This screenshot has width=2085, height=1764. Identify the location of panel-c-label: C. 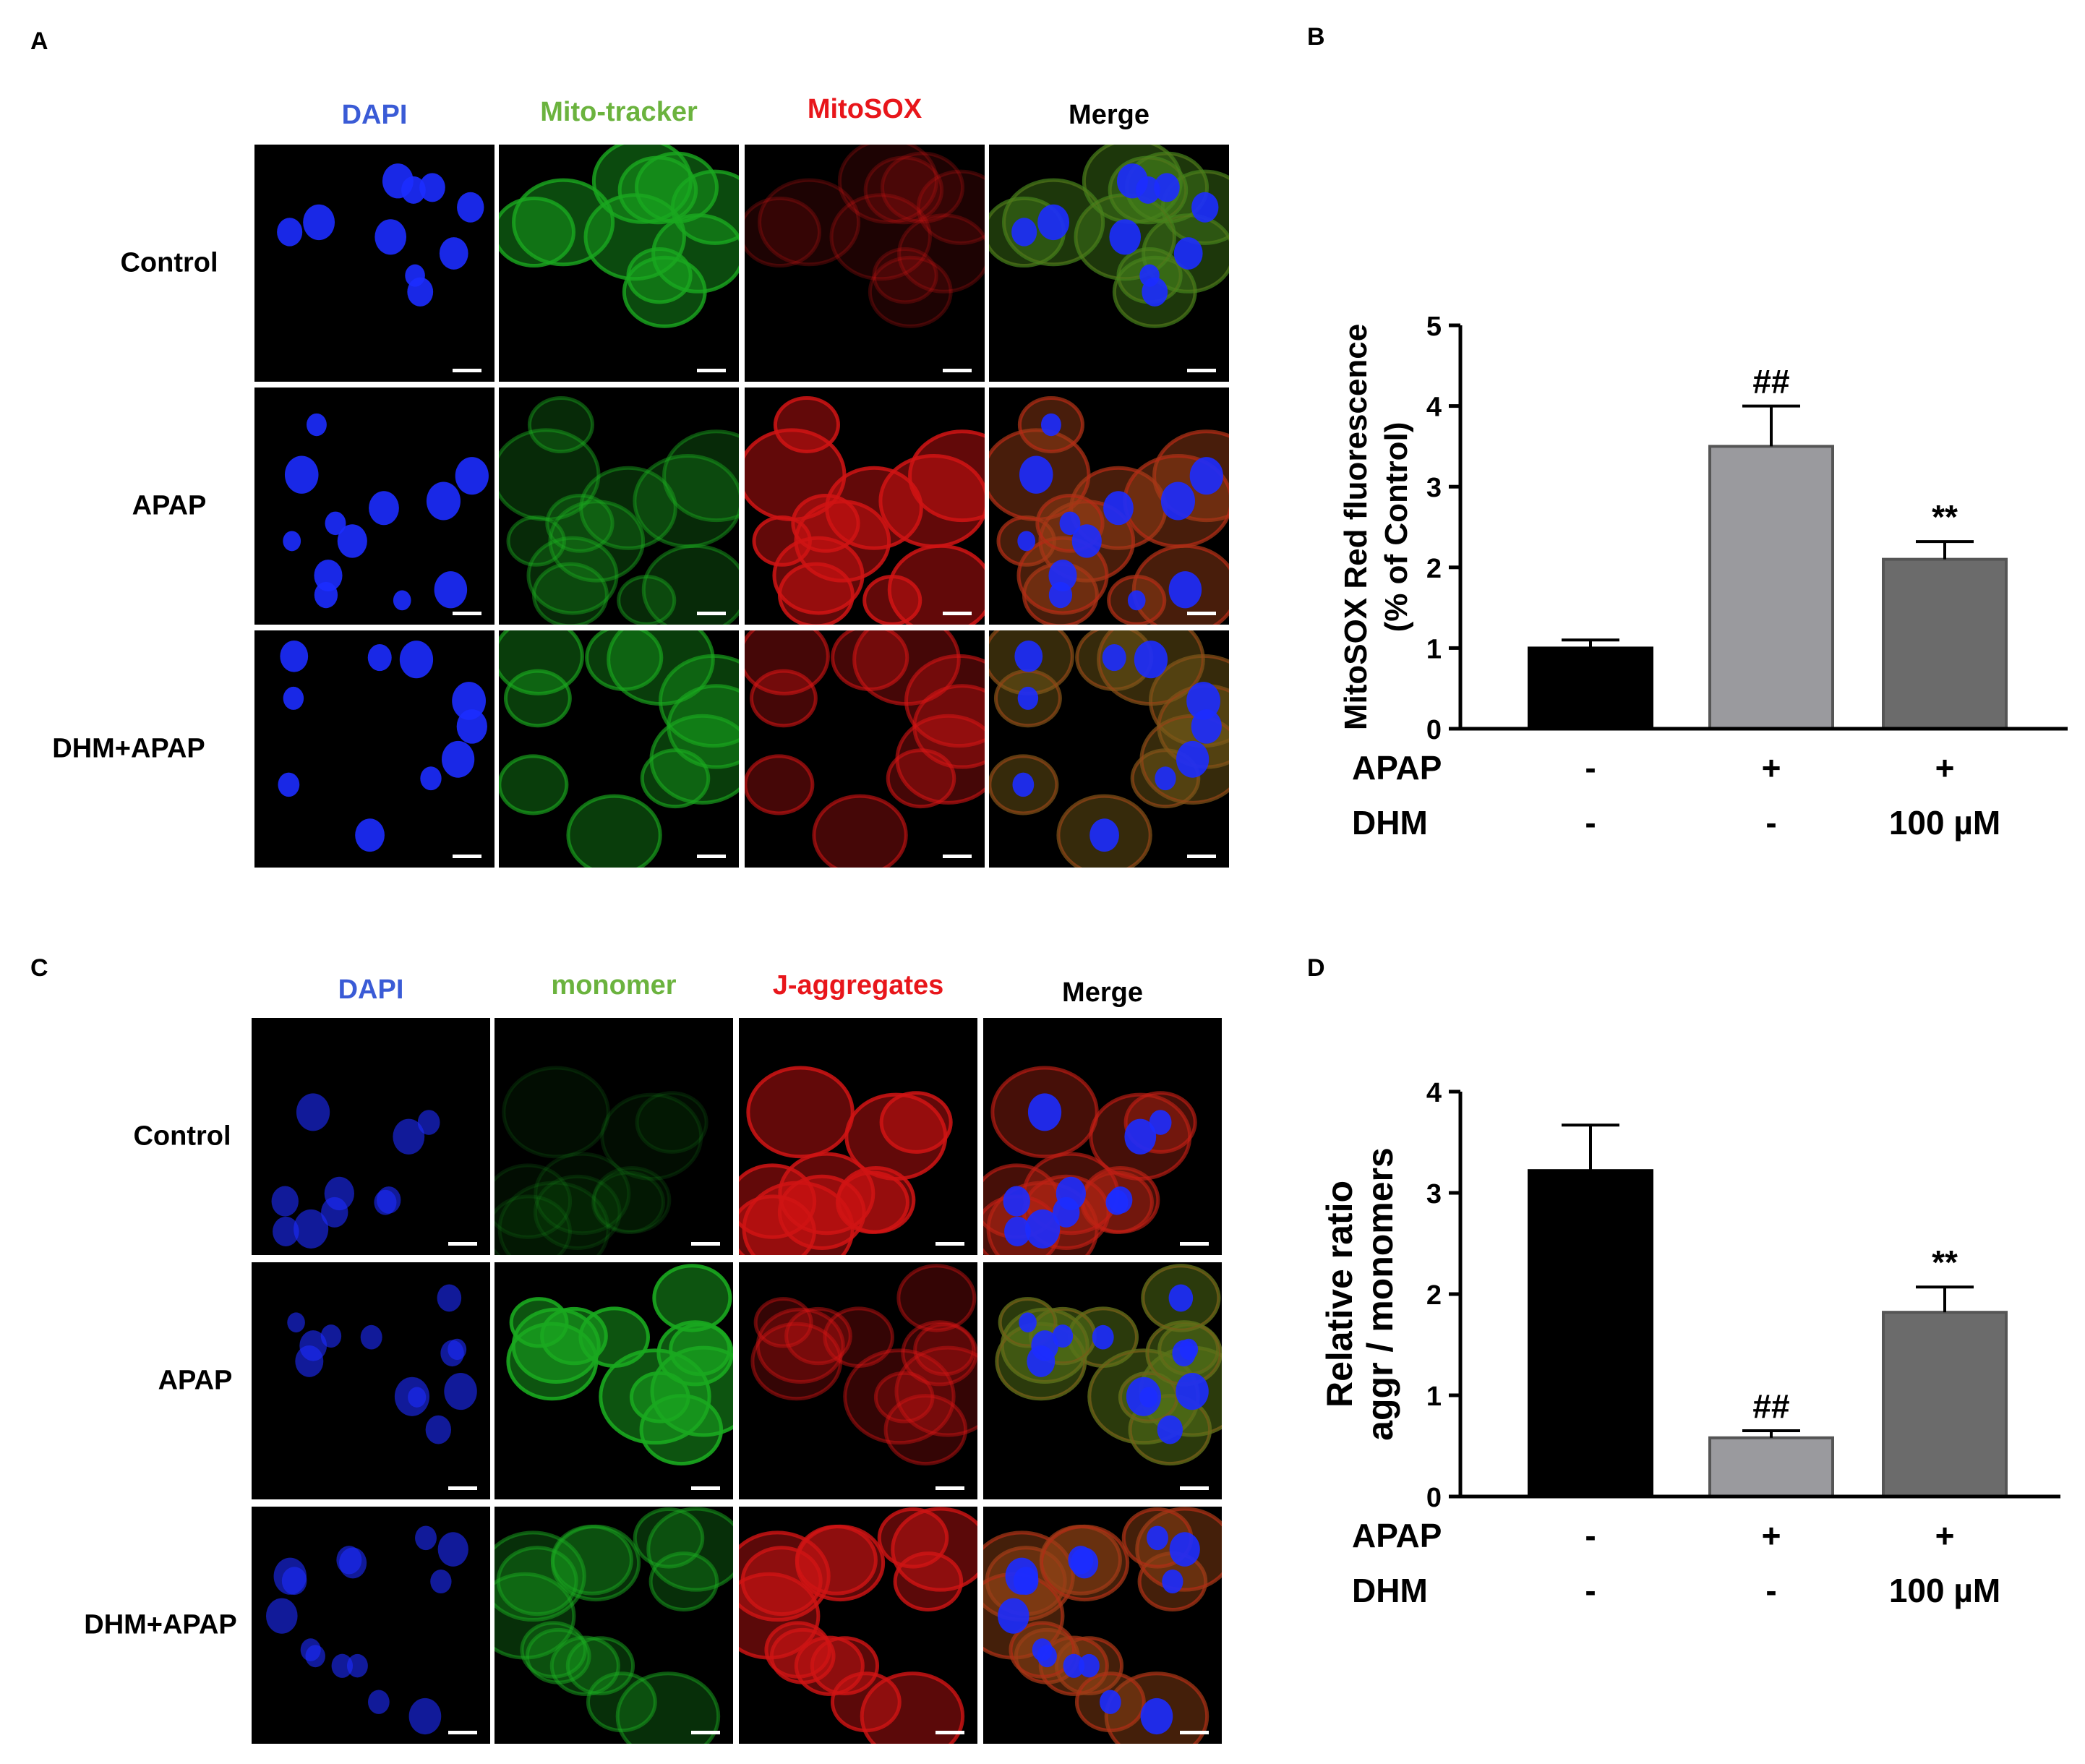
(39, 968).